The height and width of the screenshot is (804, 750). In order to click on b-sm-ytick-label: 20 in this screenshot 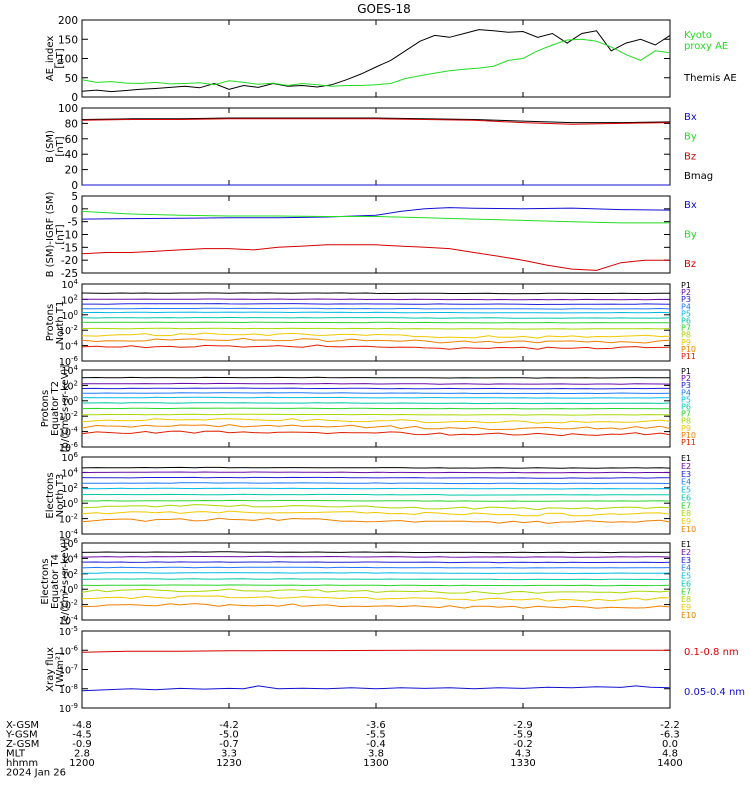, I will do `click(71, 171)`.